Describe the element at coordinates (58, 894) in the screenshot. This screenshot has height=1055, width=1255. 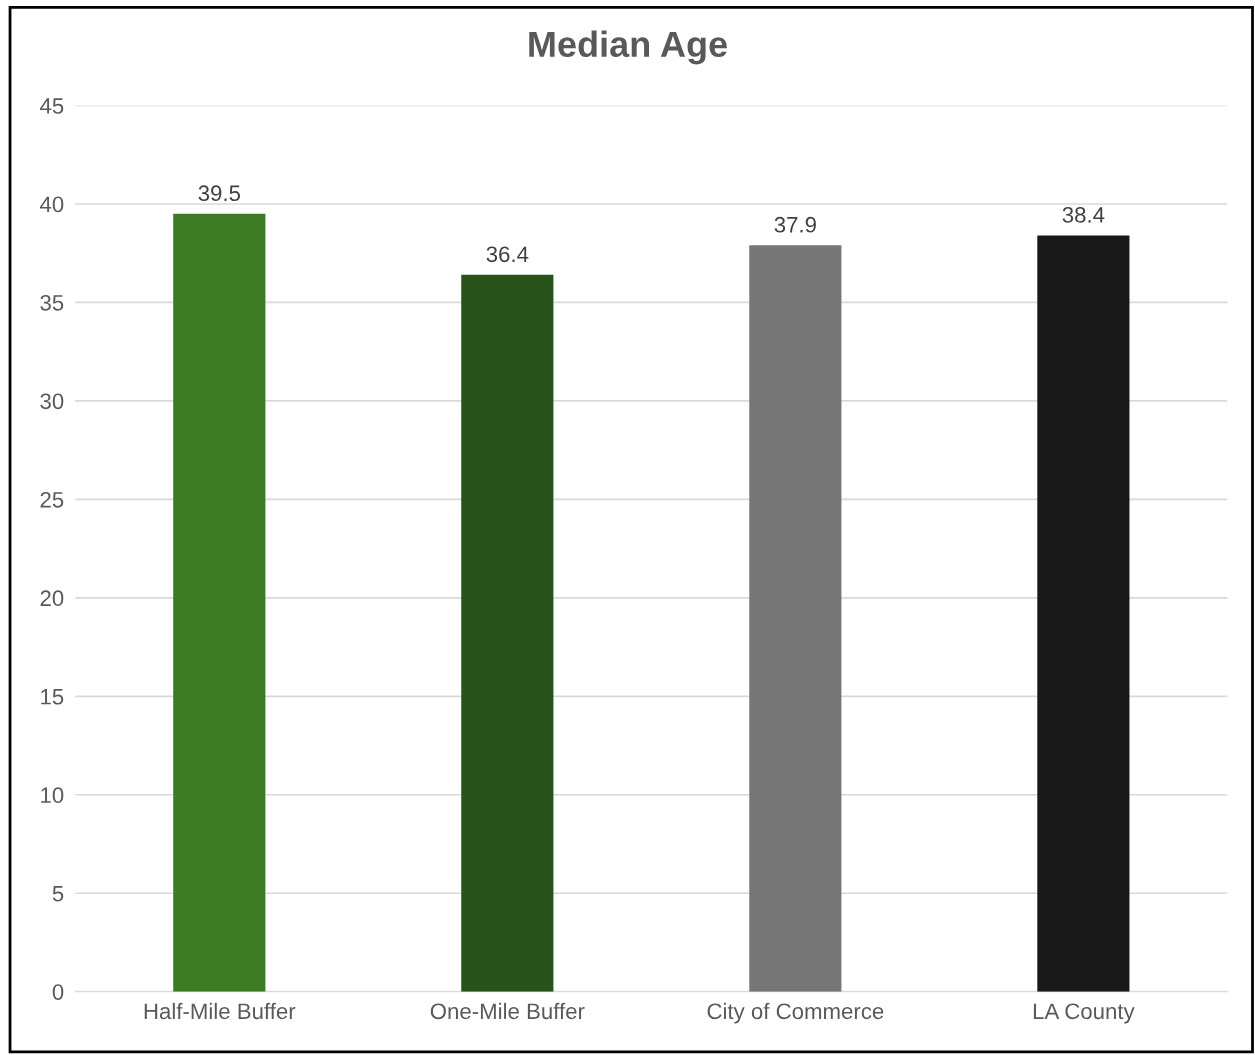
I see `y-tick-label: 5` at that location.